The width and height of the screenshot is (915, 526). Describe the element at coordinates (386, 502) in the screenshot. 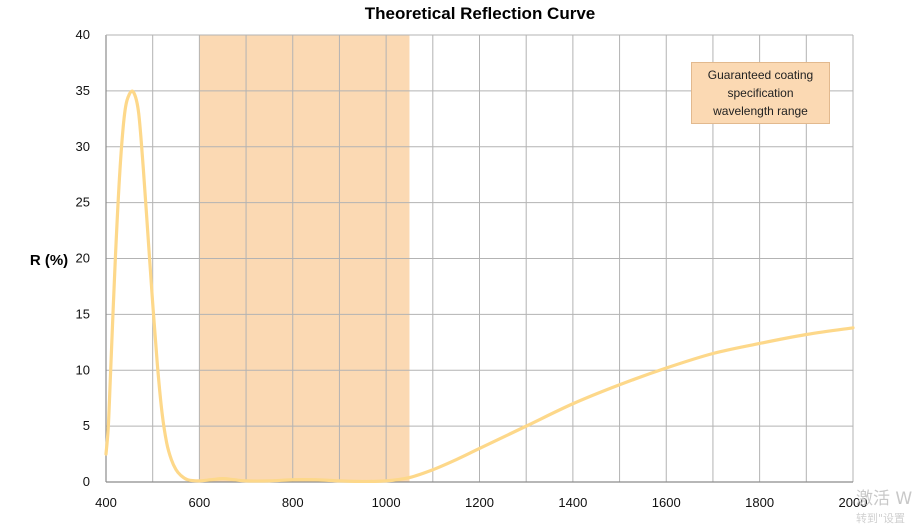

I see `x-tick-label-1000: 1000` at that location.